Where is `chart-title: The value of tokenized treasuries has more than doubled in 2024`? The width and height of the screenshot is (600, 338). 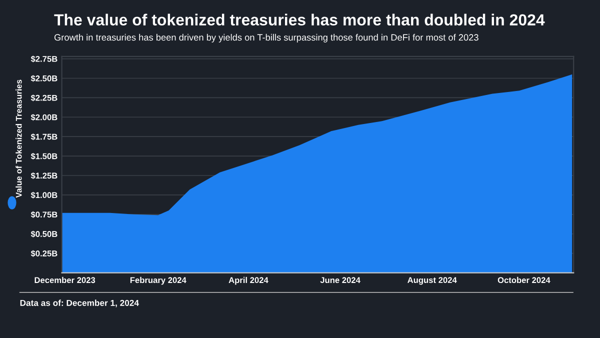
chart-title: The value of tokenized treasuries has more than doubled in 2024 is located at coordinates (299, 20).